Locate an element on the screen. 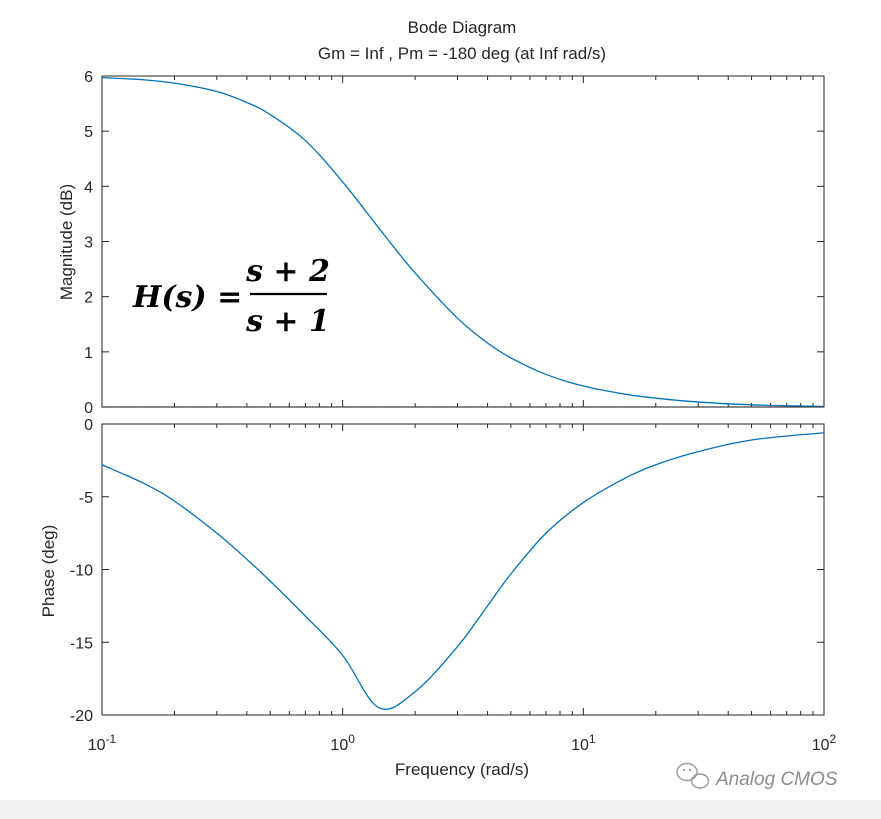 The image size is (881, 819). watermark: Analog CMOS is located at coordinates (757, 776).